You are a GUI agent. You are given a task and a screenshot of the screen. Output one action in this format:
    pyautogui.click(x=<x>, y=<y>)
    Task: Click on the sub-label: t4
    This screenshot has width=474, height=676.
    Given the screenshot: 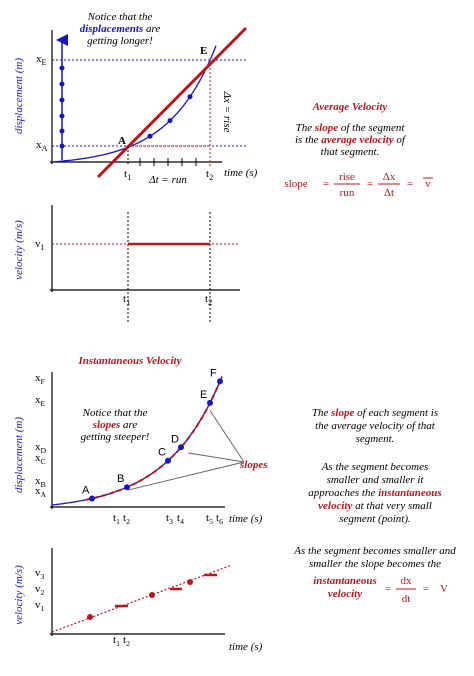 What is the action you would take?
    pyautogui.click(x=180, y=519)
    